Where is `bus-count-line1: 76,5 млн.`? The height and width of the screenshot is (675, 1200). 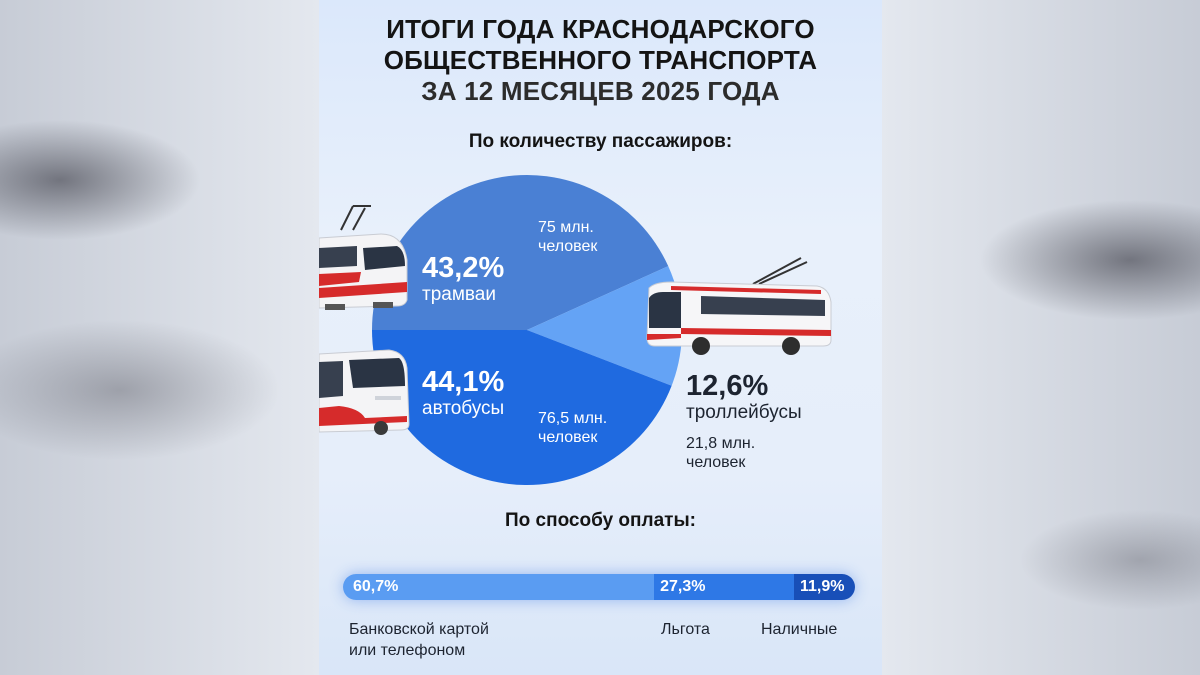
bus-count-line1: 76,5 млн. is located at coordinates (573, 418).